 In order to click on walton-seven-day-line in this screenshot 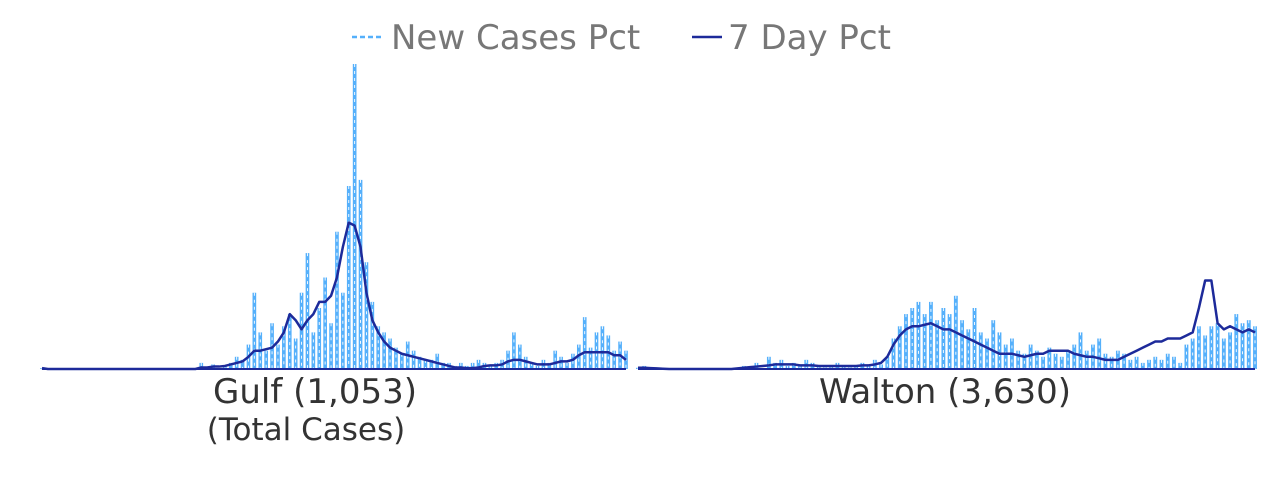, I will do `click(947, 325)`.